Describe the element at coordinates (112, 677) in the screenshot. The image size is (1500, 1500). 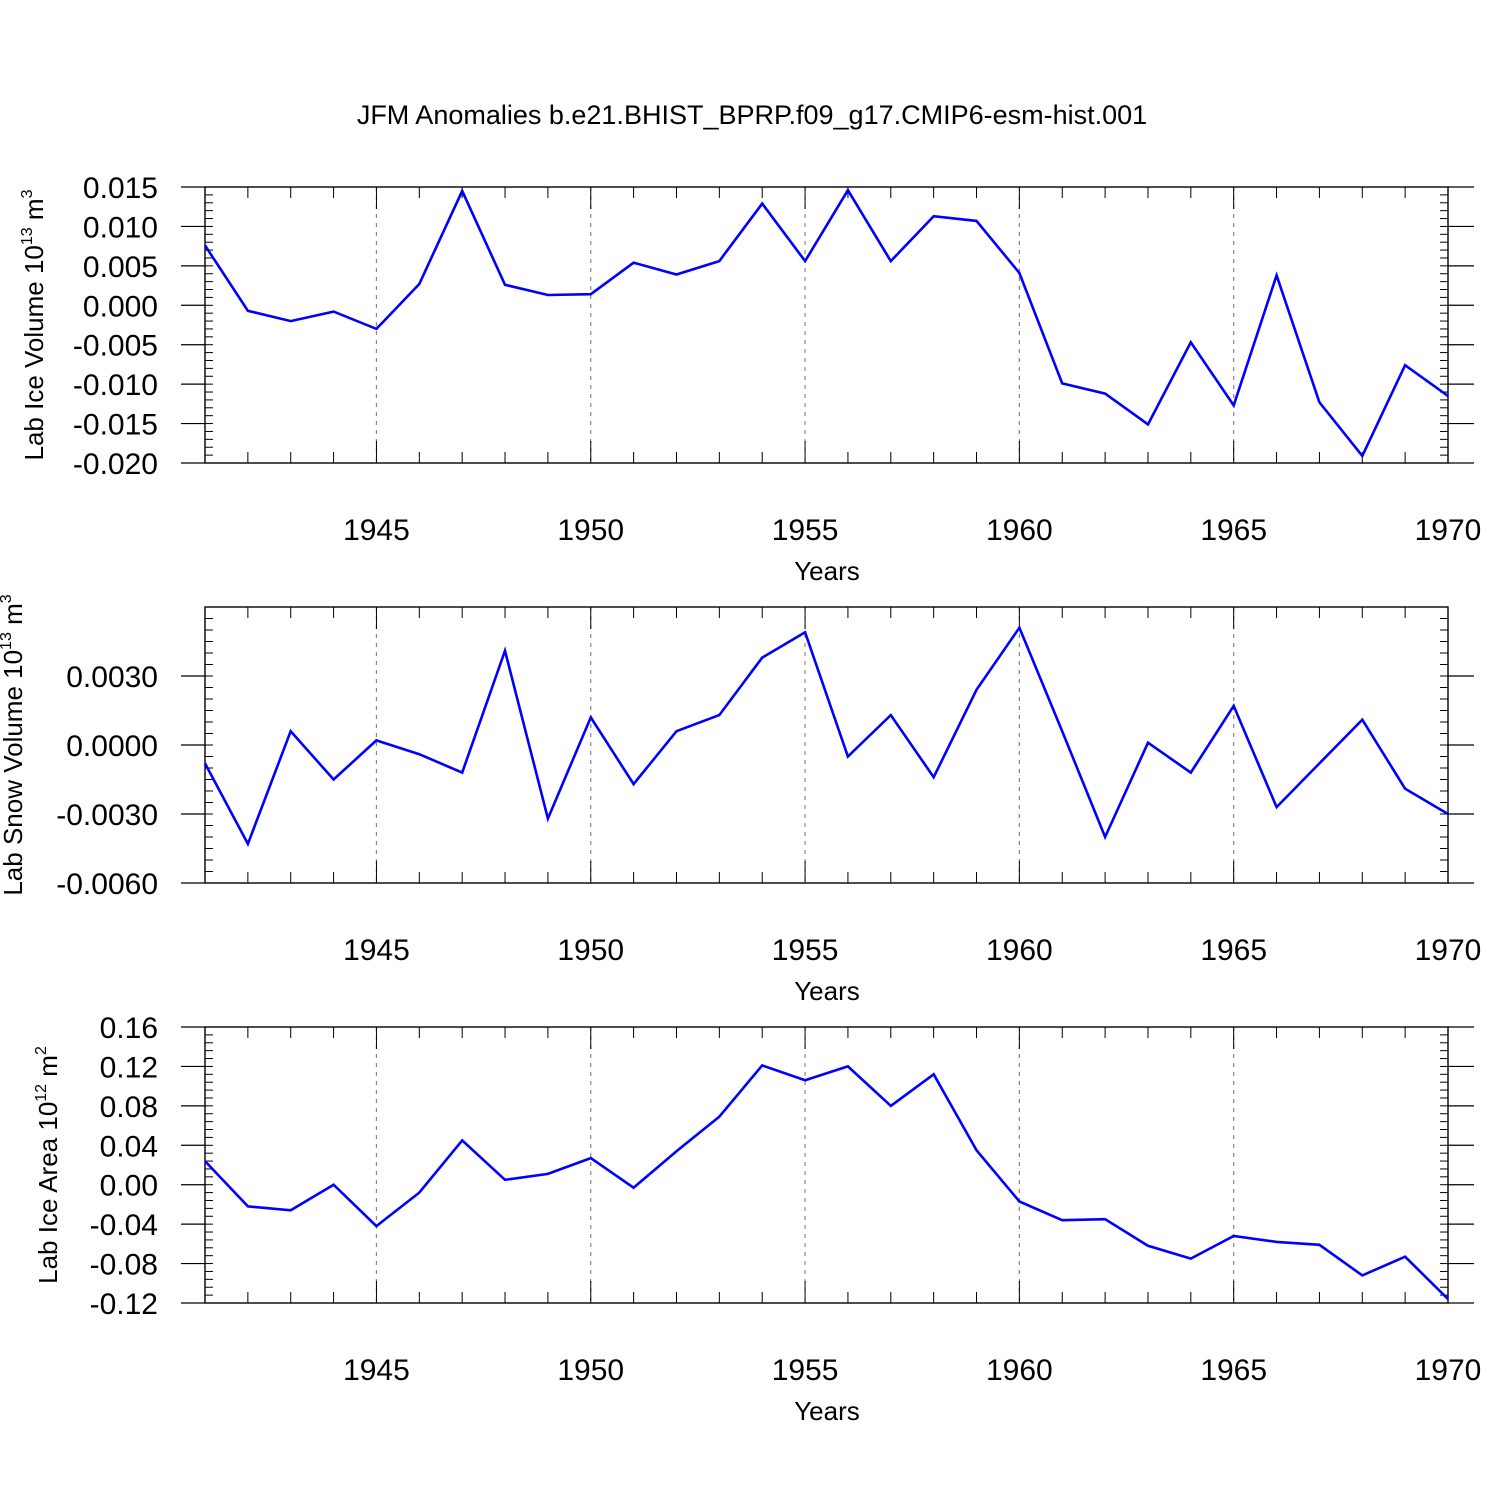
I see `y-tick-label: 0.0030` at that location.